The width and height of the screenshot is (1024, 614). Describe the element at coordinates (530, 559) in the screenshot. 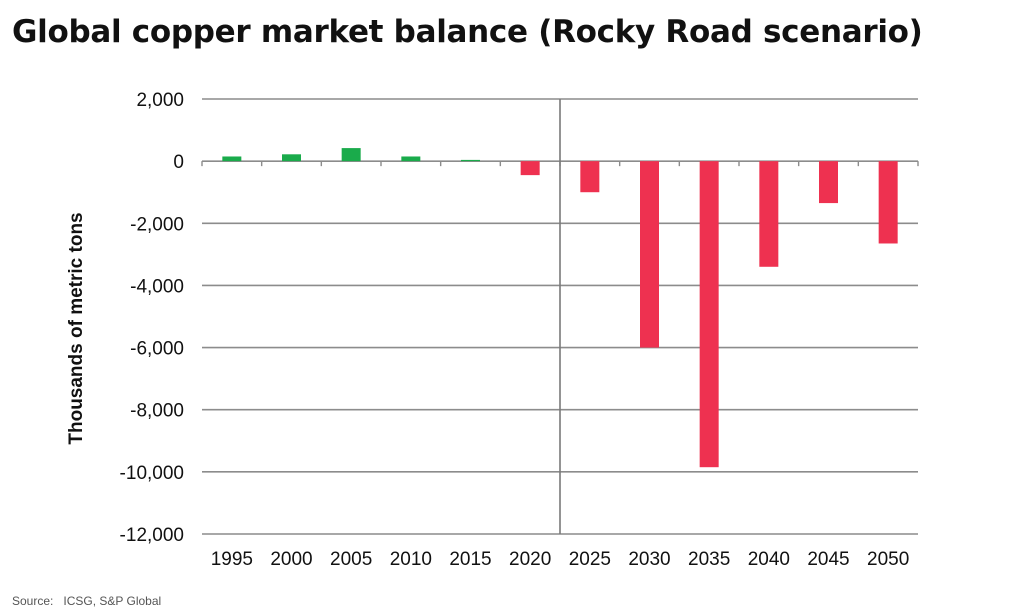

I see `x-tick-label: 2020` at that location.